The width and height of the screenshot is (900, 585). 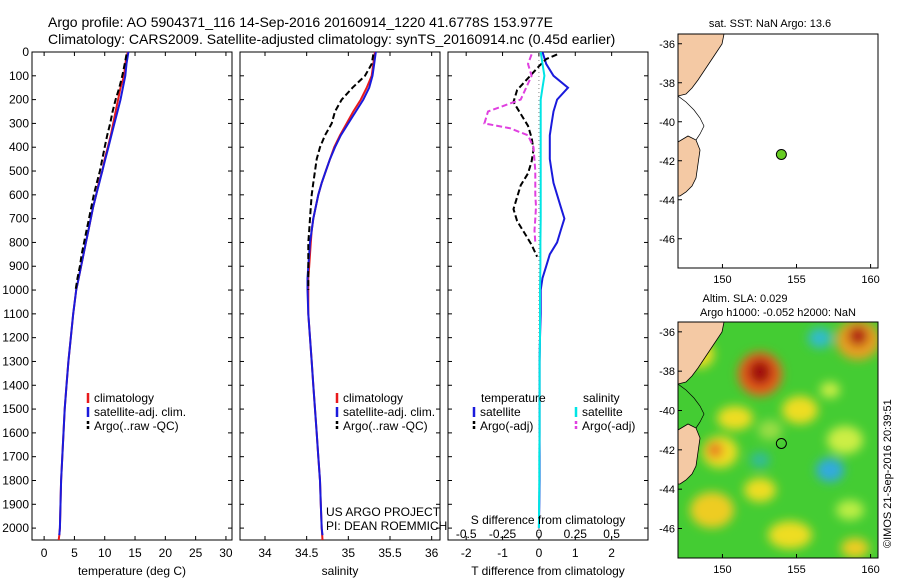 What do you see at coordinates (778, 313) in the screenshot?
I see `altimetry-title-2: Argo h1000: -0.052 h2000: NaN` at bounding box center [778, 313].